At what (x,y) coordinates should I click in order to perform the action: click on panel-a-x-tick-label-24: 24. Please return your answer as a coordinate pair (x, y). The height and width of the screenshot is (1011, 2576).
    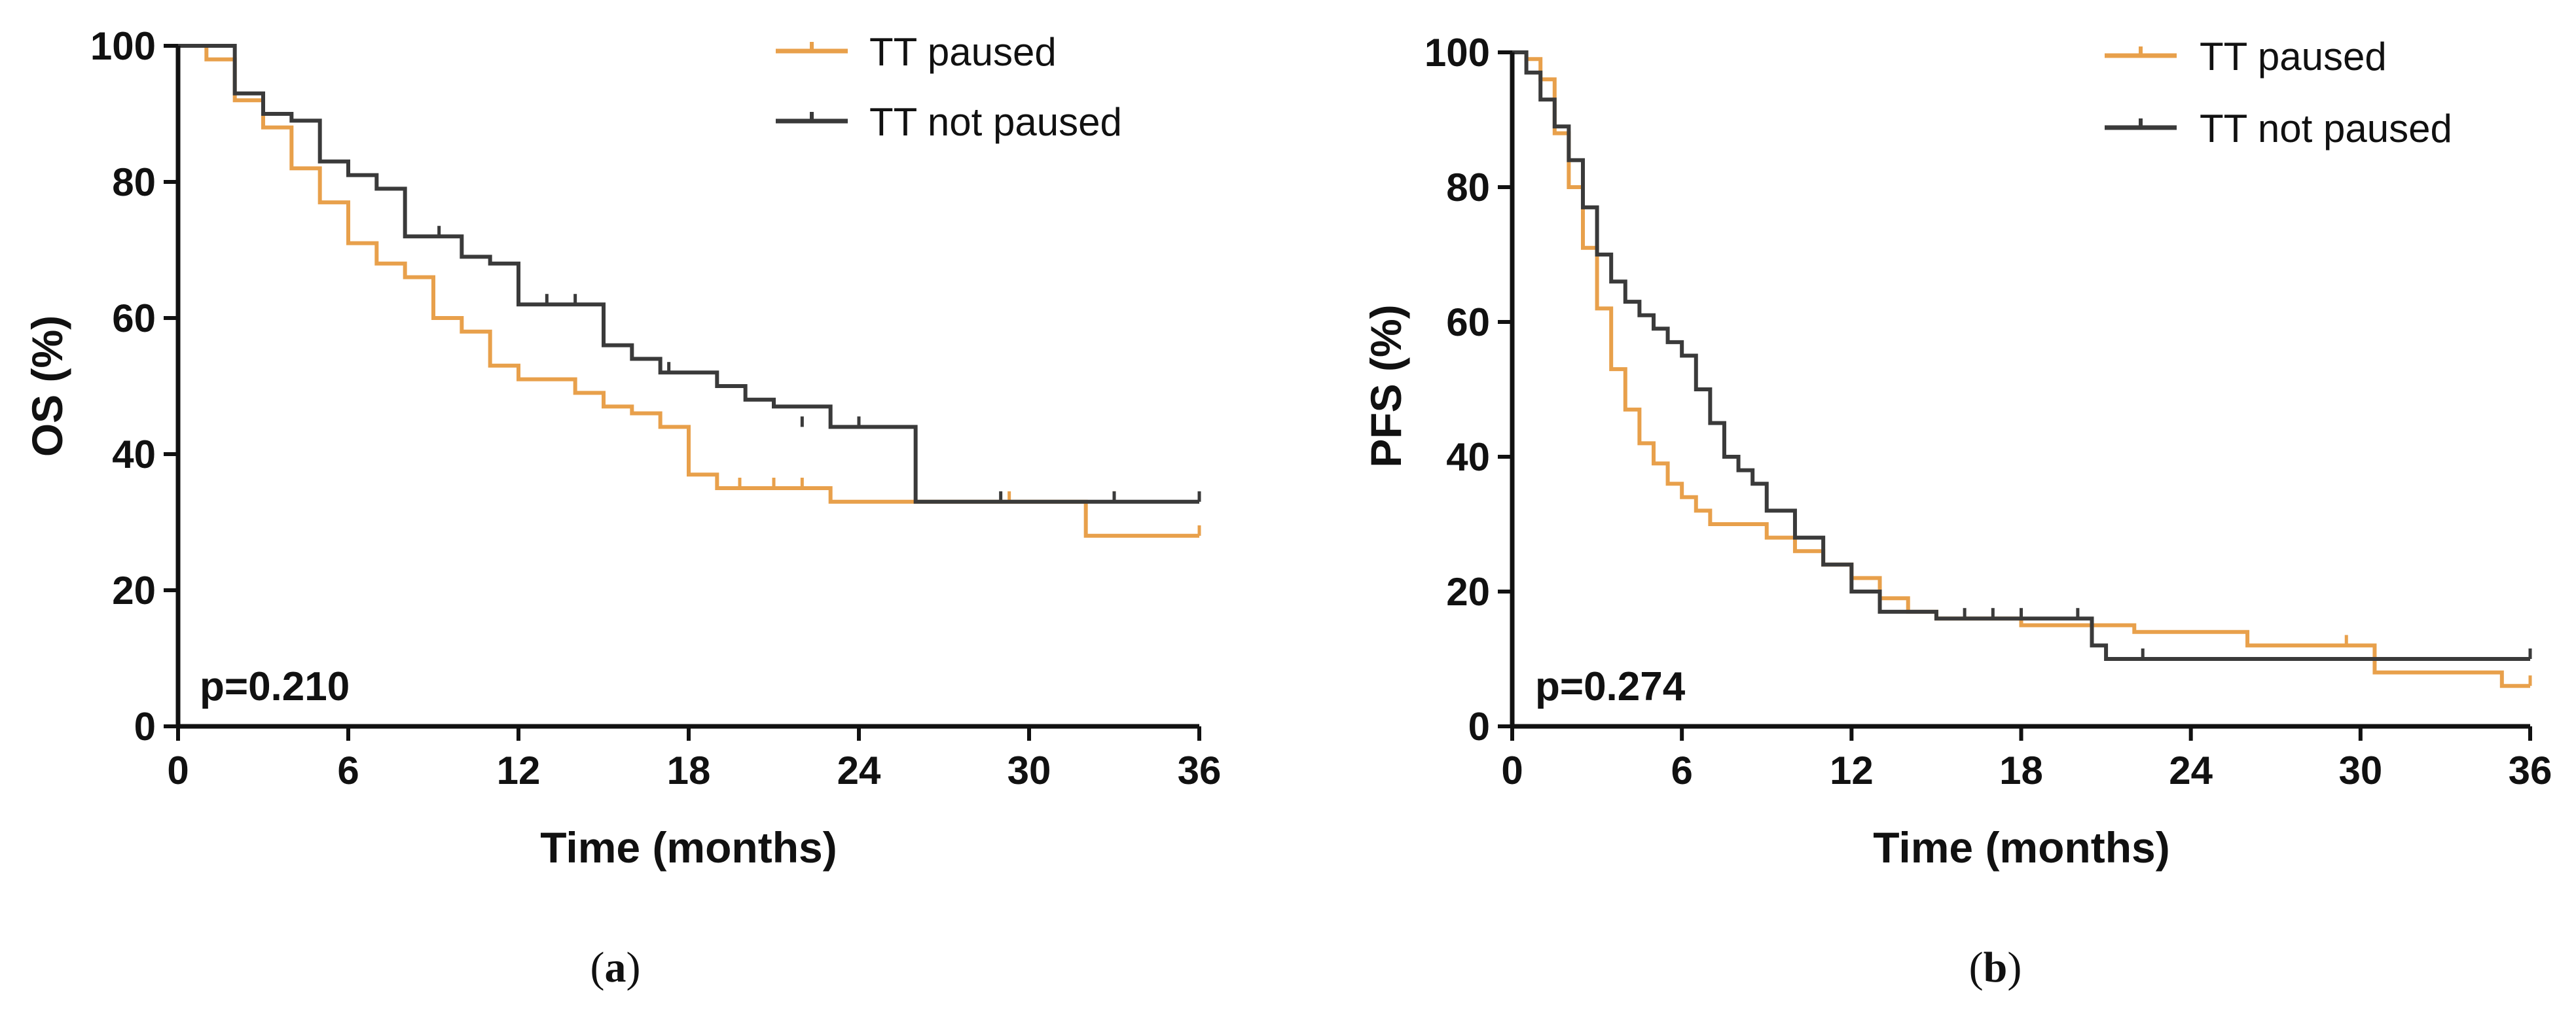
    Looking at the image, I should click on (859, 770).